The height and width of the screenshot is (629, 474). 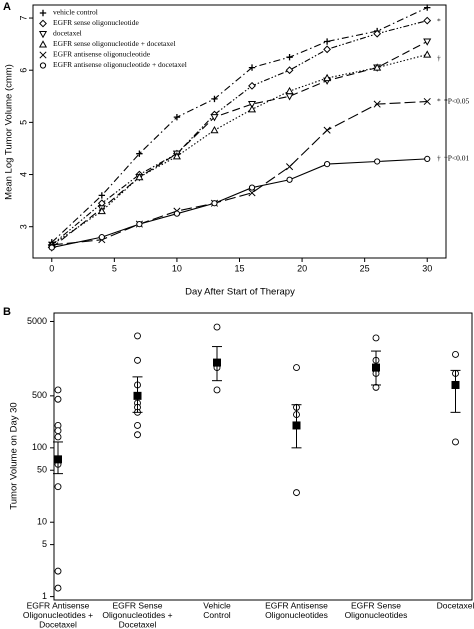 I want to click on y-tick-label: 1, so click(x=44, y=596).